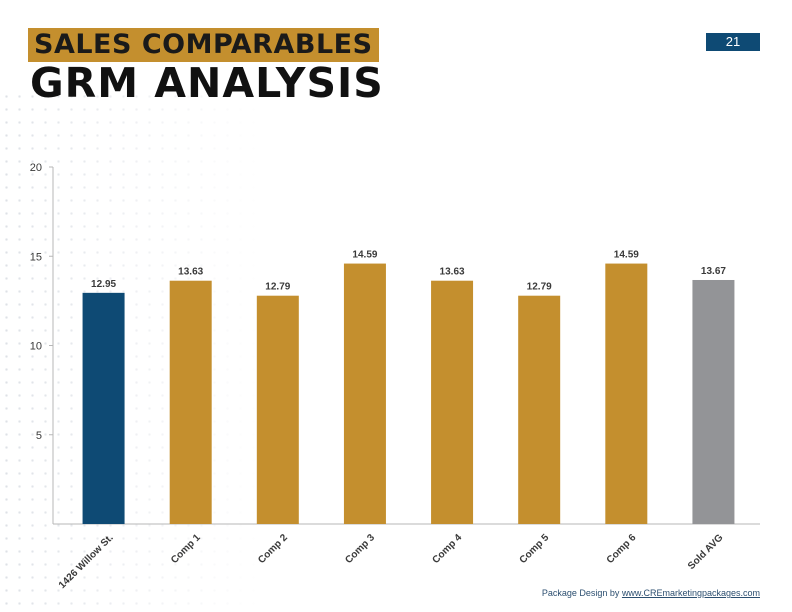 This screenshot has width=792, height=612. I want to click on footer-credit-text: Package Design by, so click(581, 593).